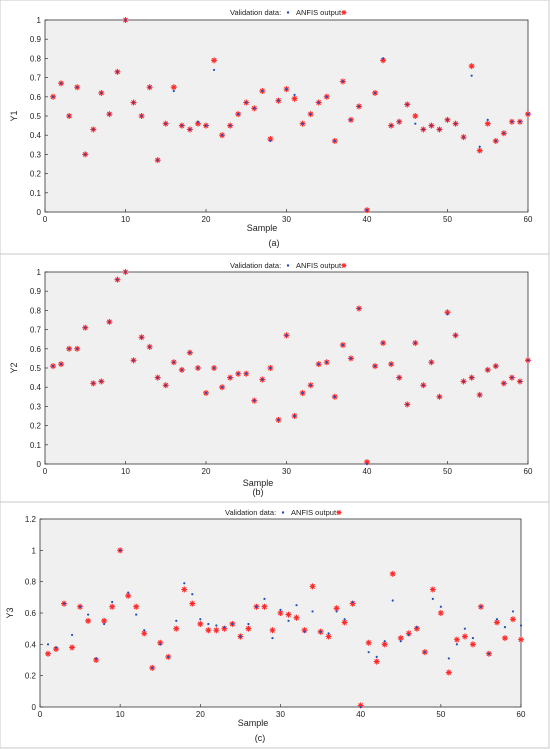 The width and height of the screenshot is (550, 749). Describe the element at coordinates (258, 492) in the screenshot. I see `panel-b-caption: (b)` at that location.